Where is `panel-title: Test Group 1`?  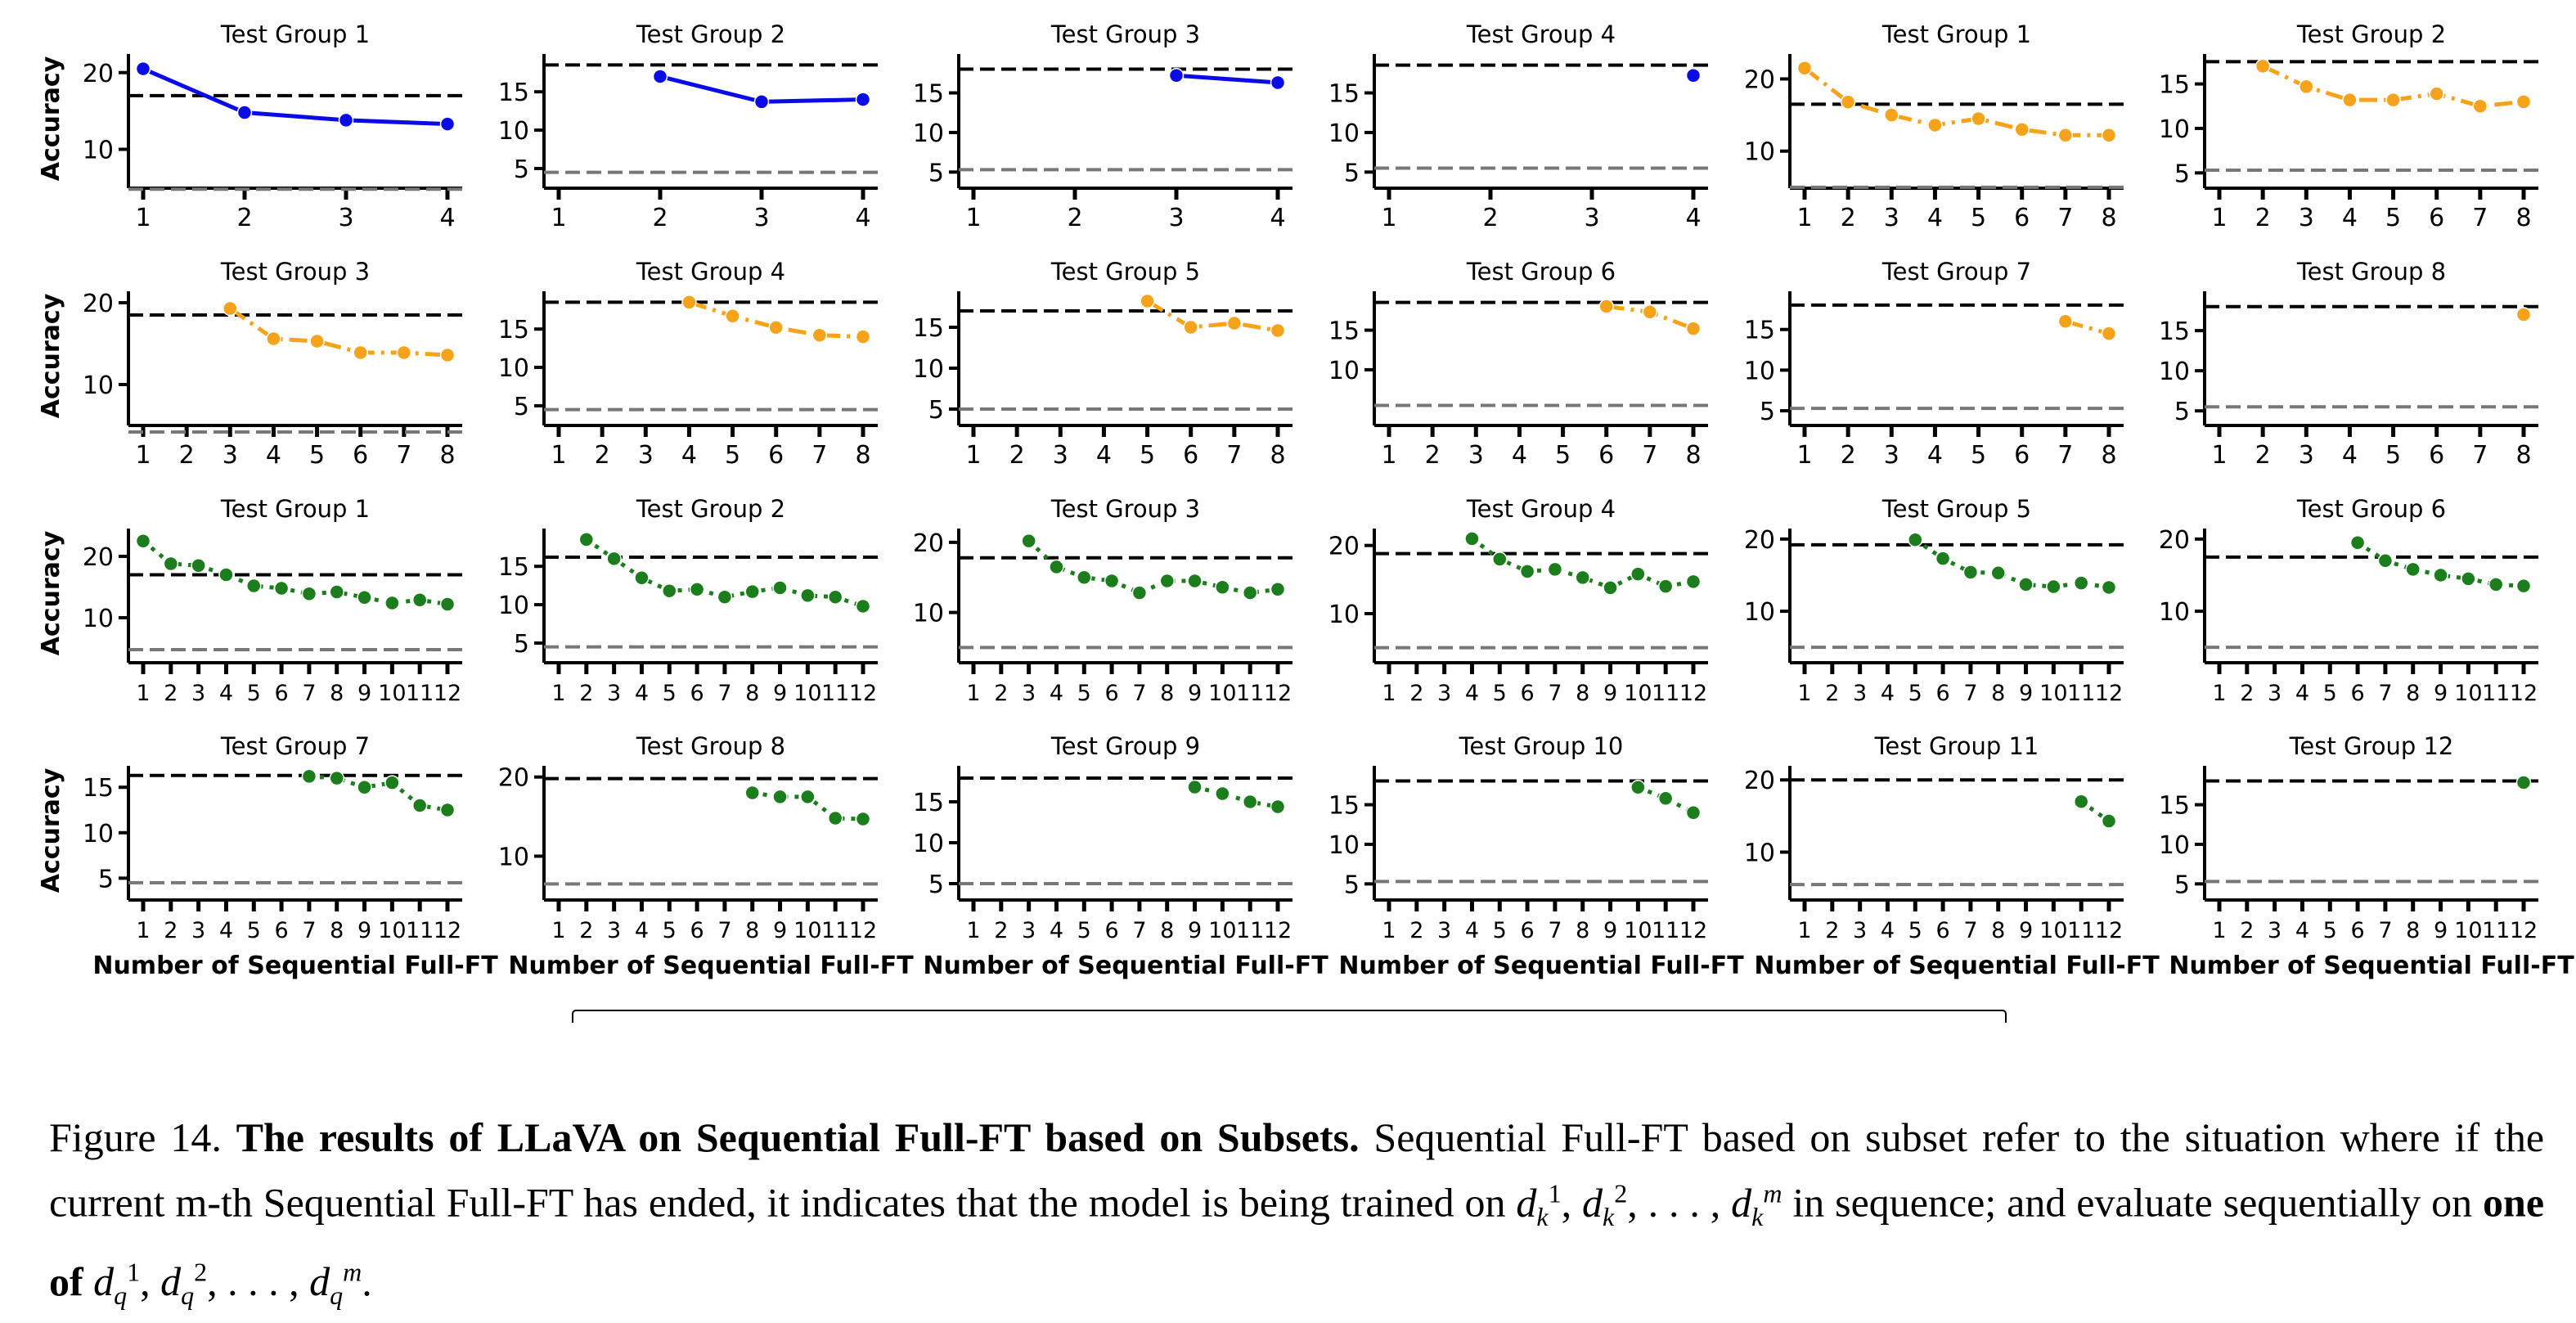 panel-title: Test Group 1 is located at coordinates (295, 34).